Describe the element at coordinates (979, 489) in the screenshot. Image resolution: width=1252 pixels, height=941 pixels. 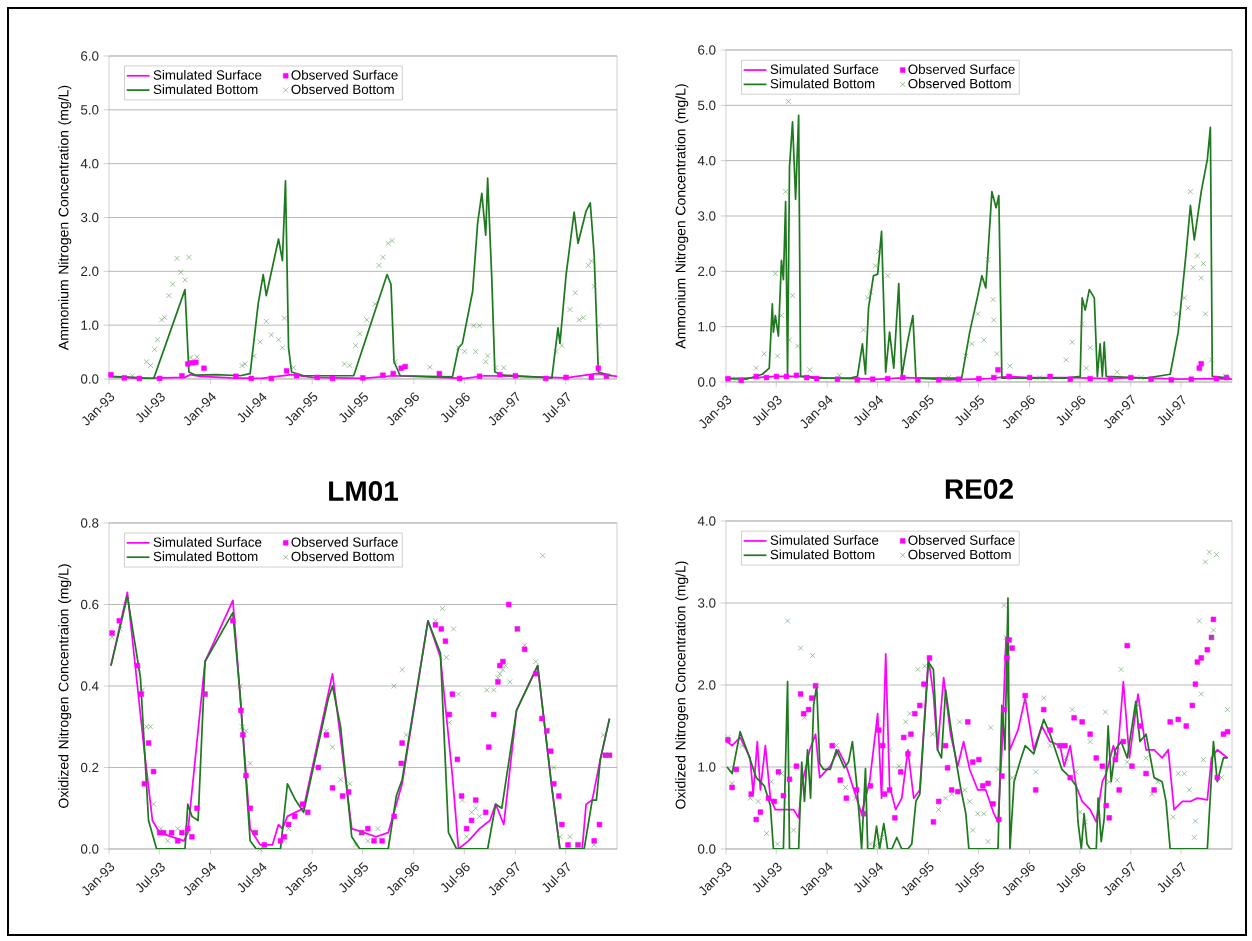
I see `chart-title: RE02` at that location.